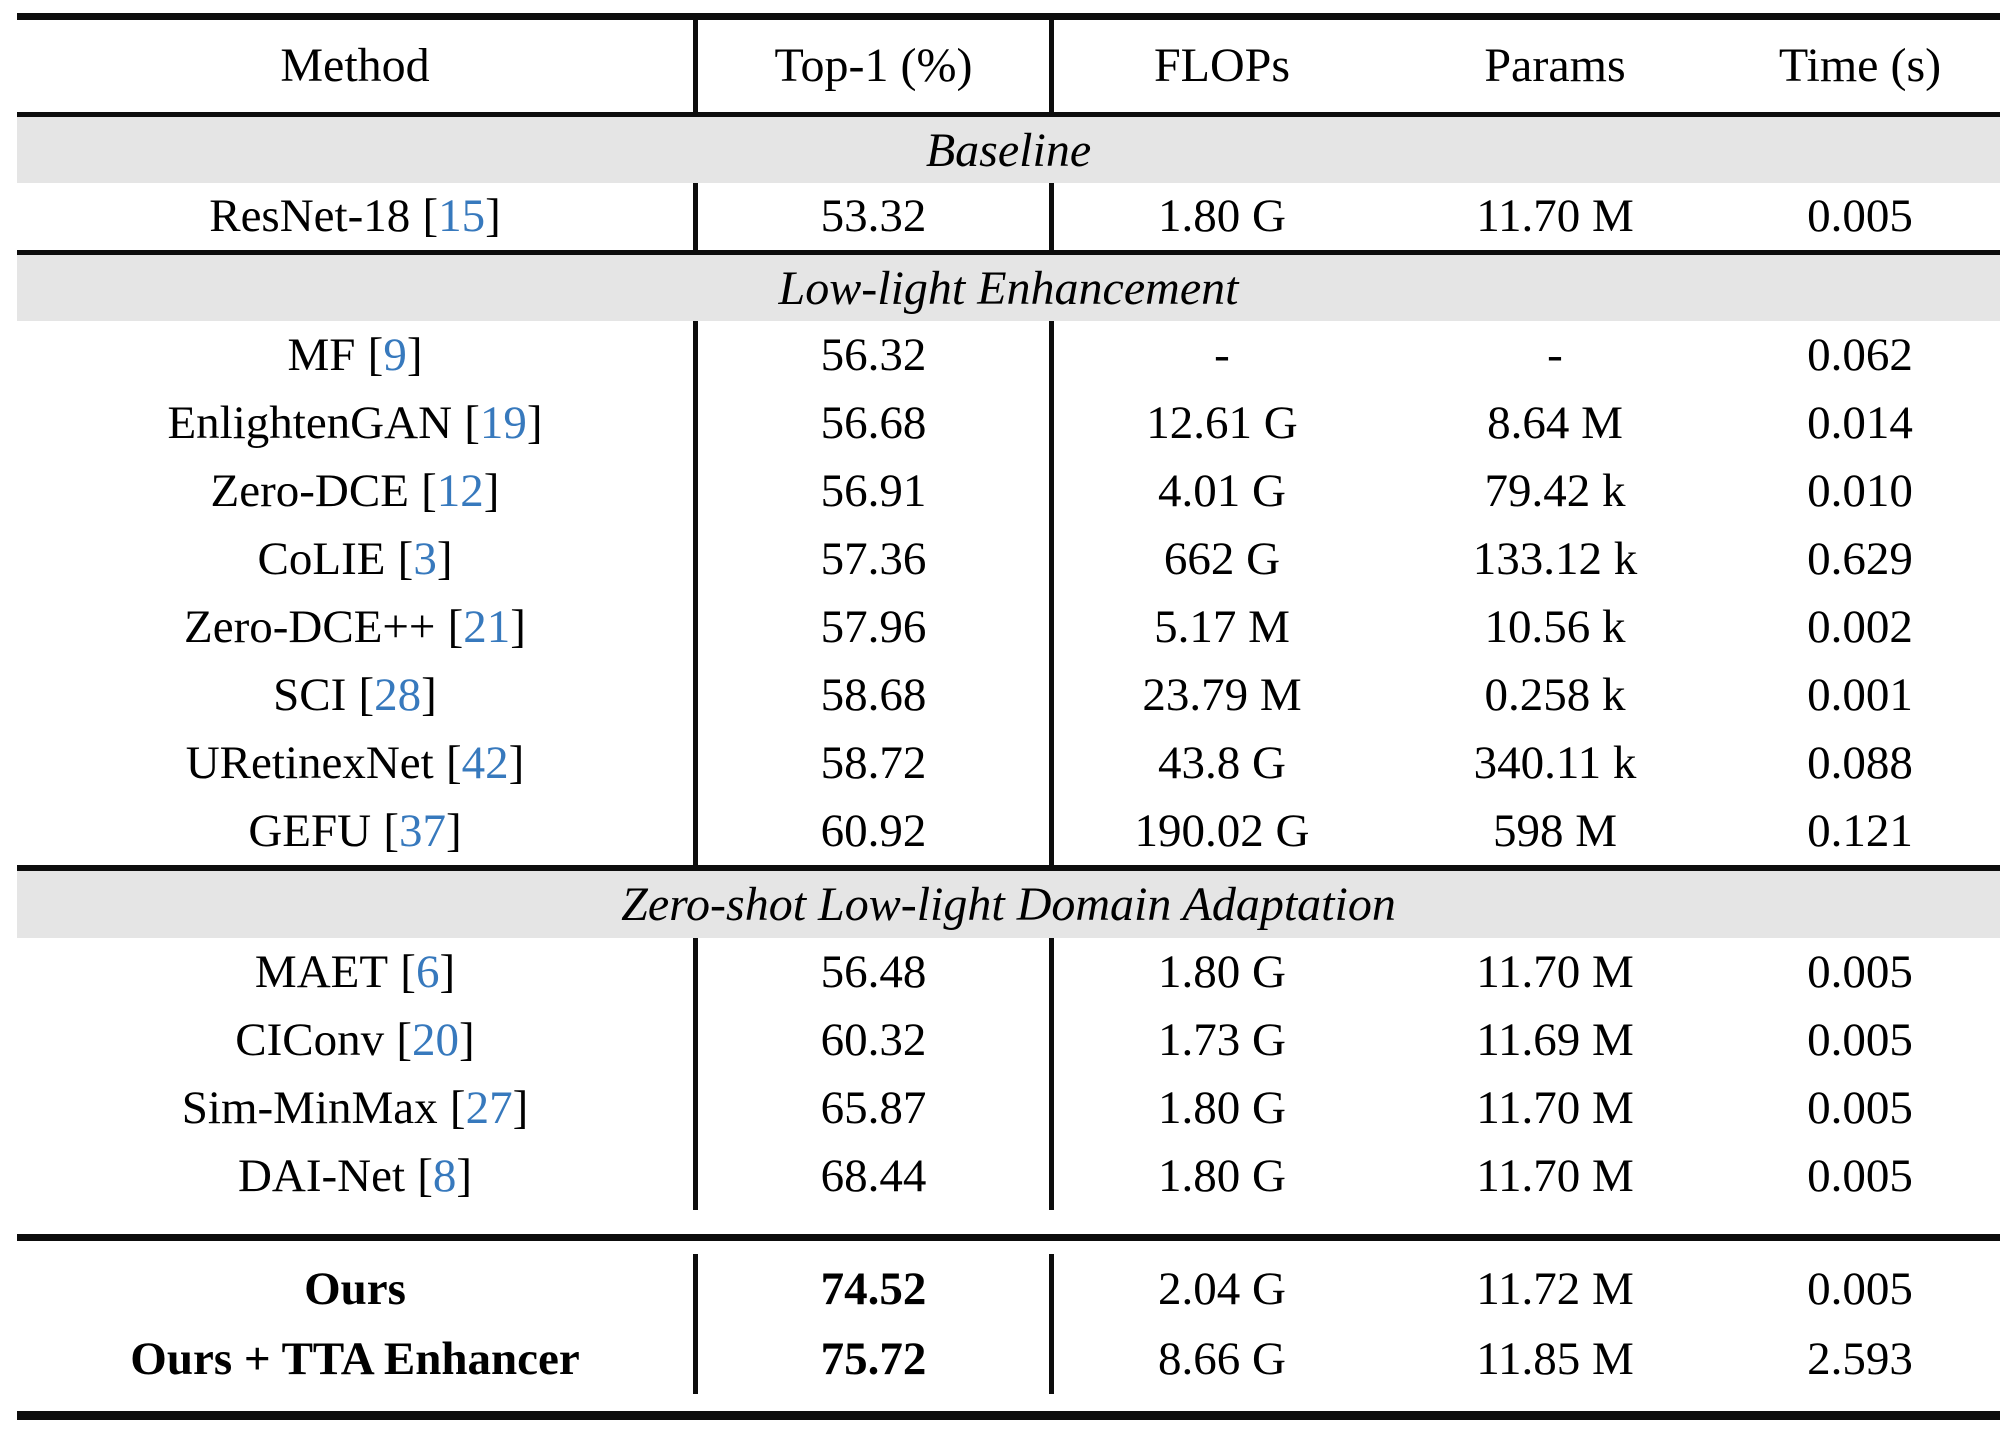 This screenshot has width=2014, height=1440. Describe the element at coordinates (876, 763) in the screenshot. I see `top1-cell: 58.72` at that location.